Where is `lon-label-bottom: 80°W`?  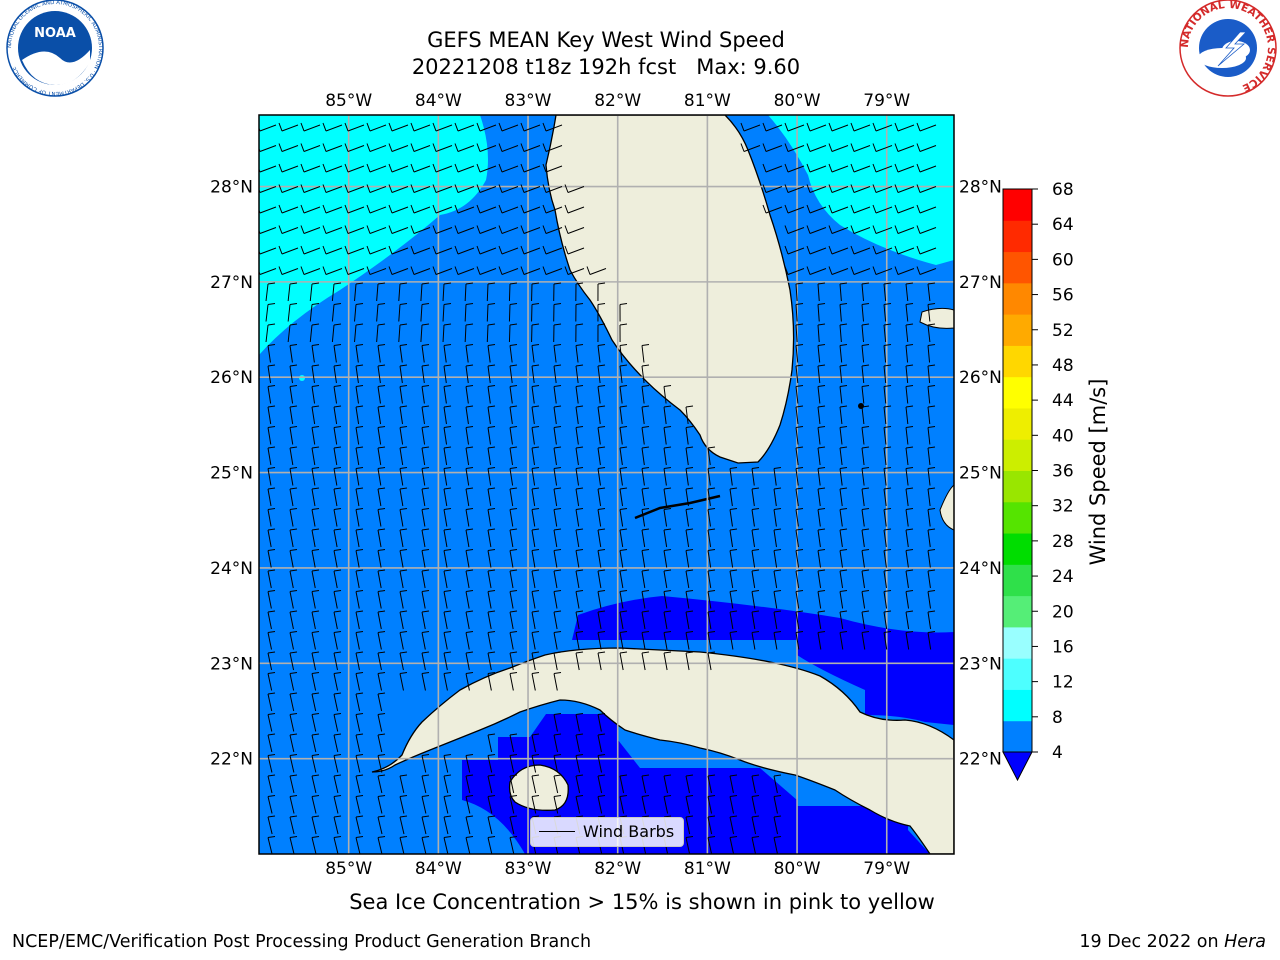
lon-label-bottom: 80°W is located at coordinates (797, 869).